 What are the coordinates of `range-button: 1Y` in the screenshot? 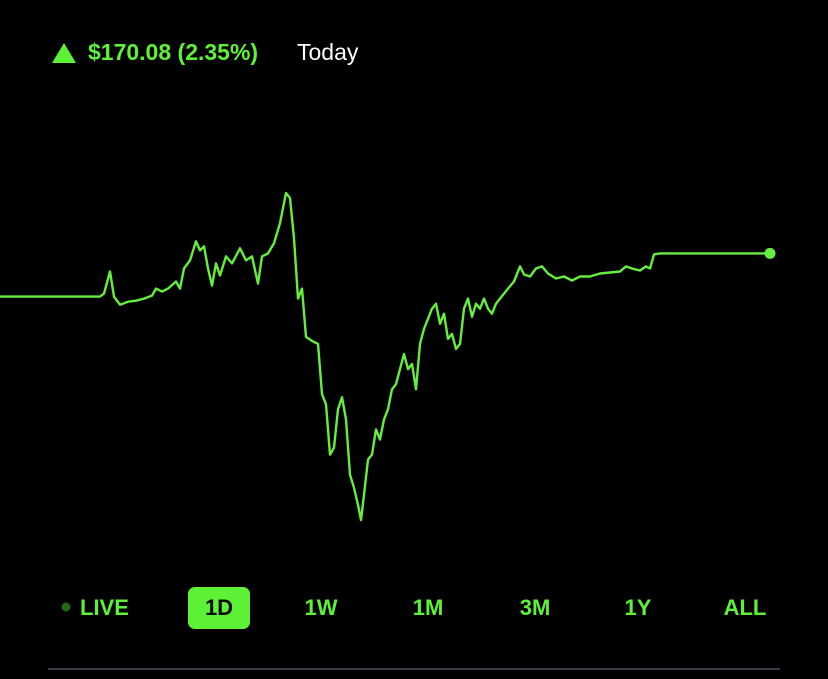 It's located at (638, 607).